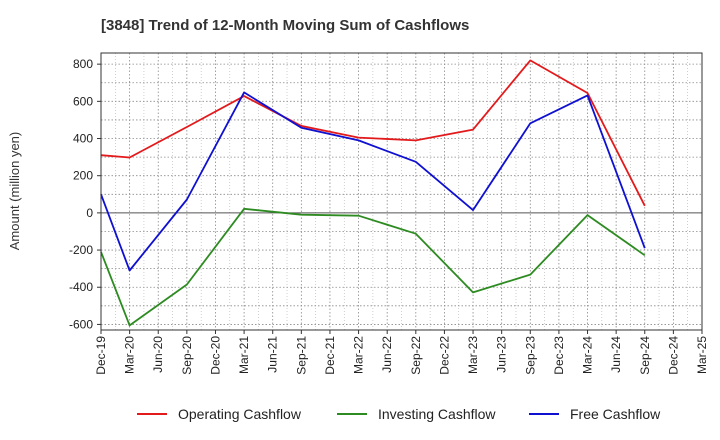  What do you see at coordinates (273, 354) in the screenshot?
I see `x-tick-label: Jun-21` at bounding box center [273, 354].